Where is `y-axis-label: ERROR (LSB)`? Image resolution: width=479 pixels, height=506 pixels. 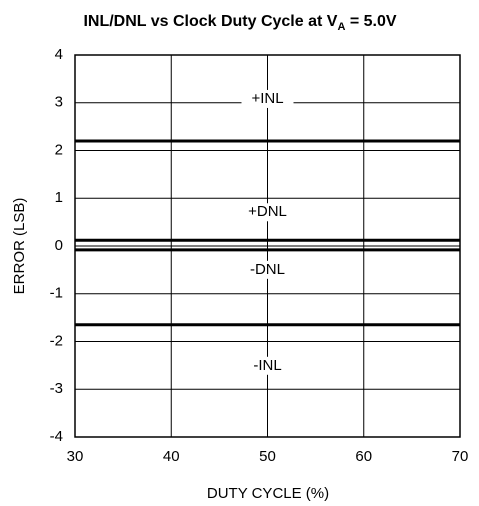
y-axis-label: ERROR (LSB) is located at coordinates (19, 246).